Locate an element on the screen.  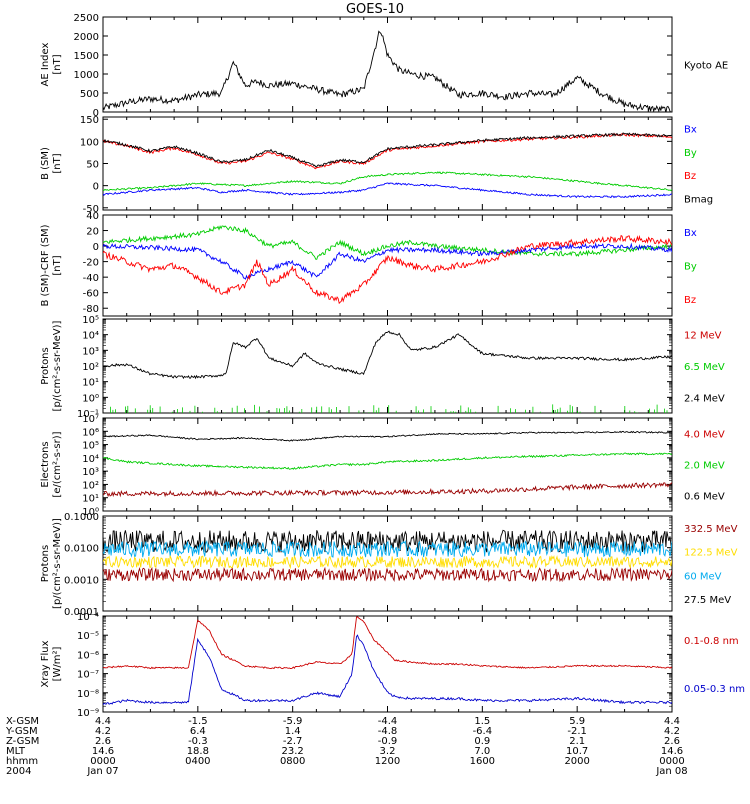
coord-value: 5.9 is located at coordinates (577, 721).